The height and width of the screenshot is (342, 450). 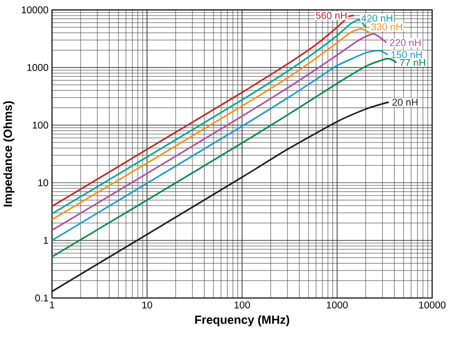 I want to click on y-tick-label: 1000, so click(x=37, y=68).